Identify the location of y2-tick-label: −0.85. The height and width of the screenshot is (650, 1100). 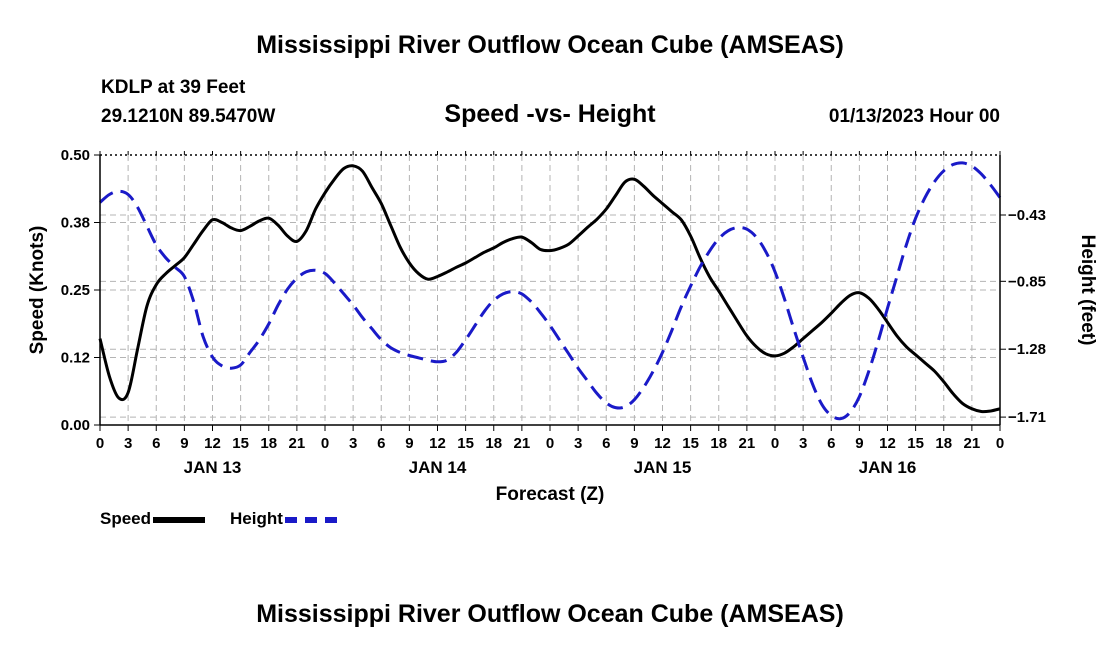
(1027, 281).